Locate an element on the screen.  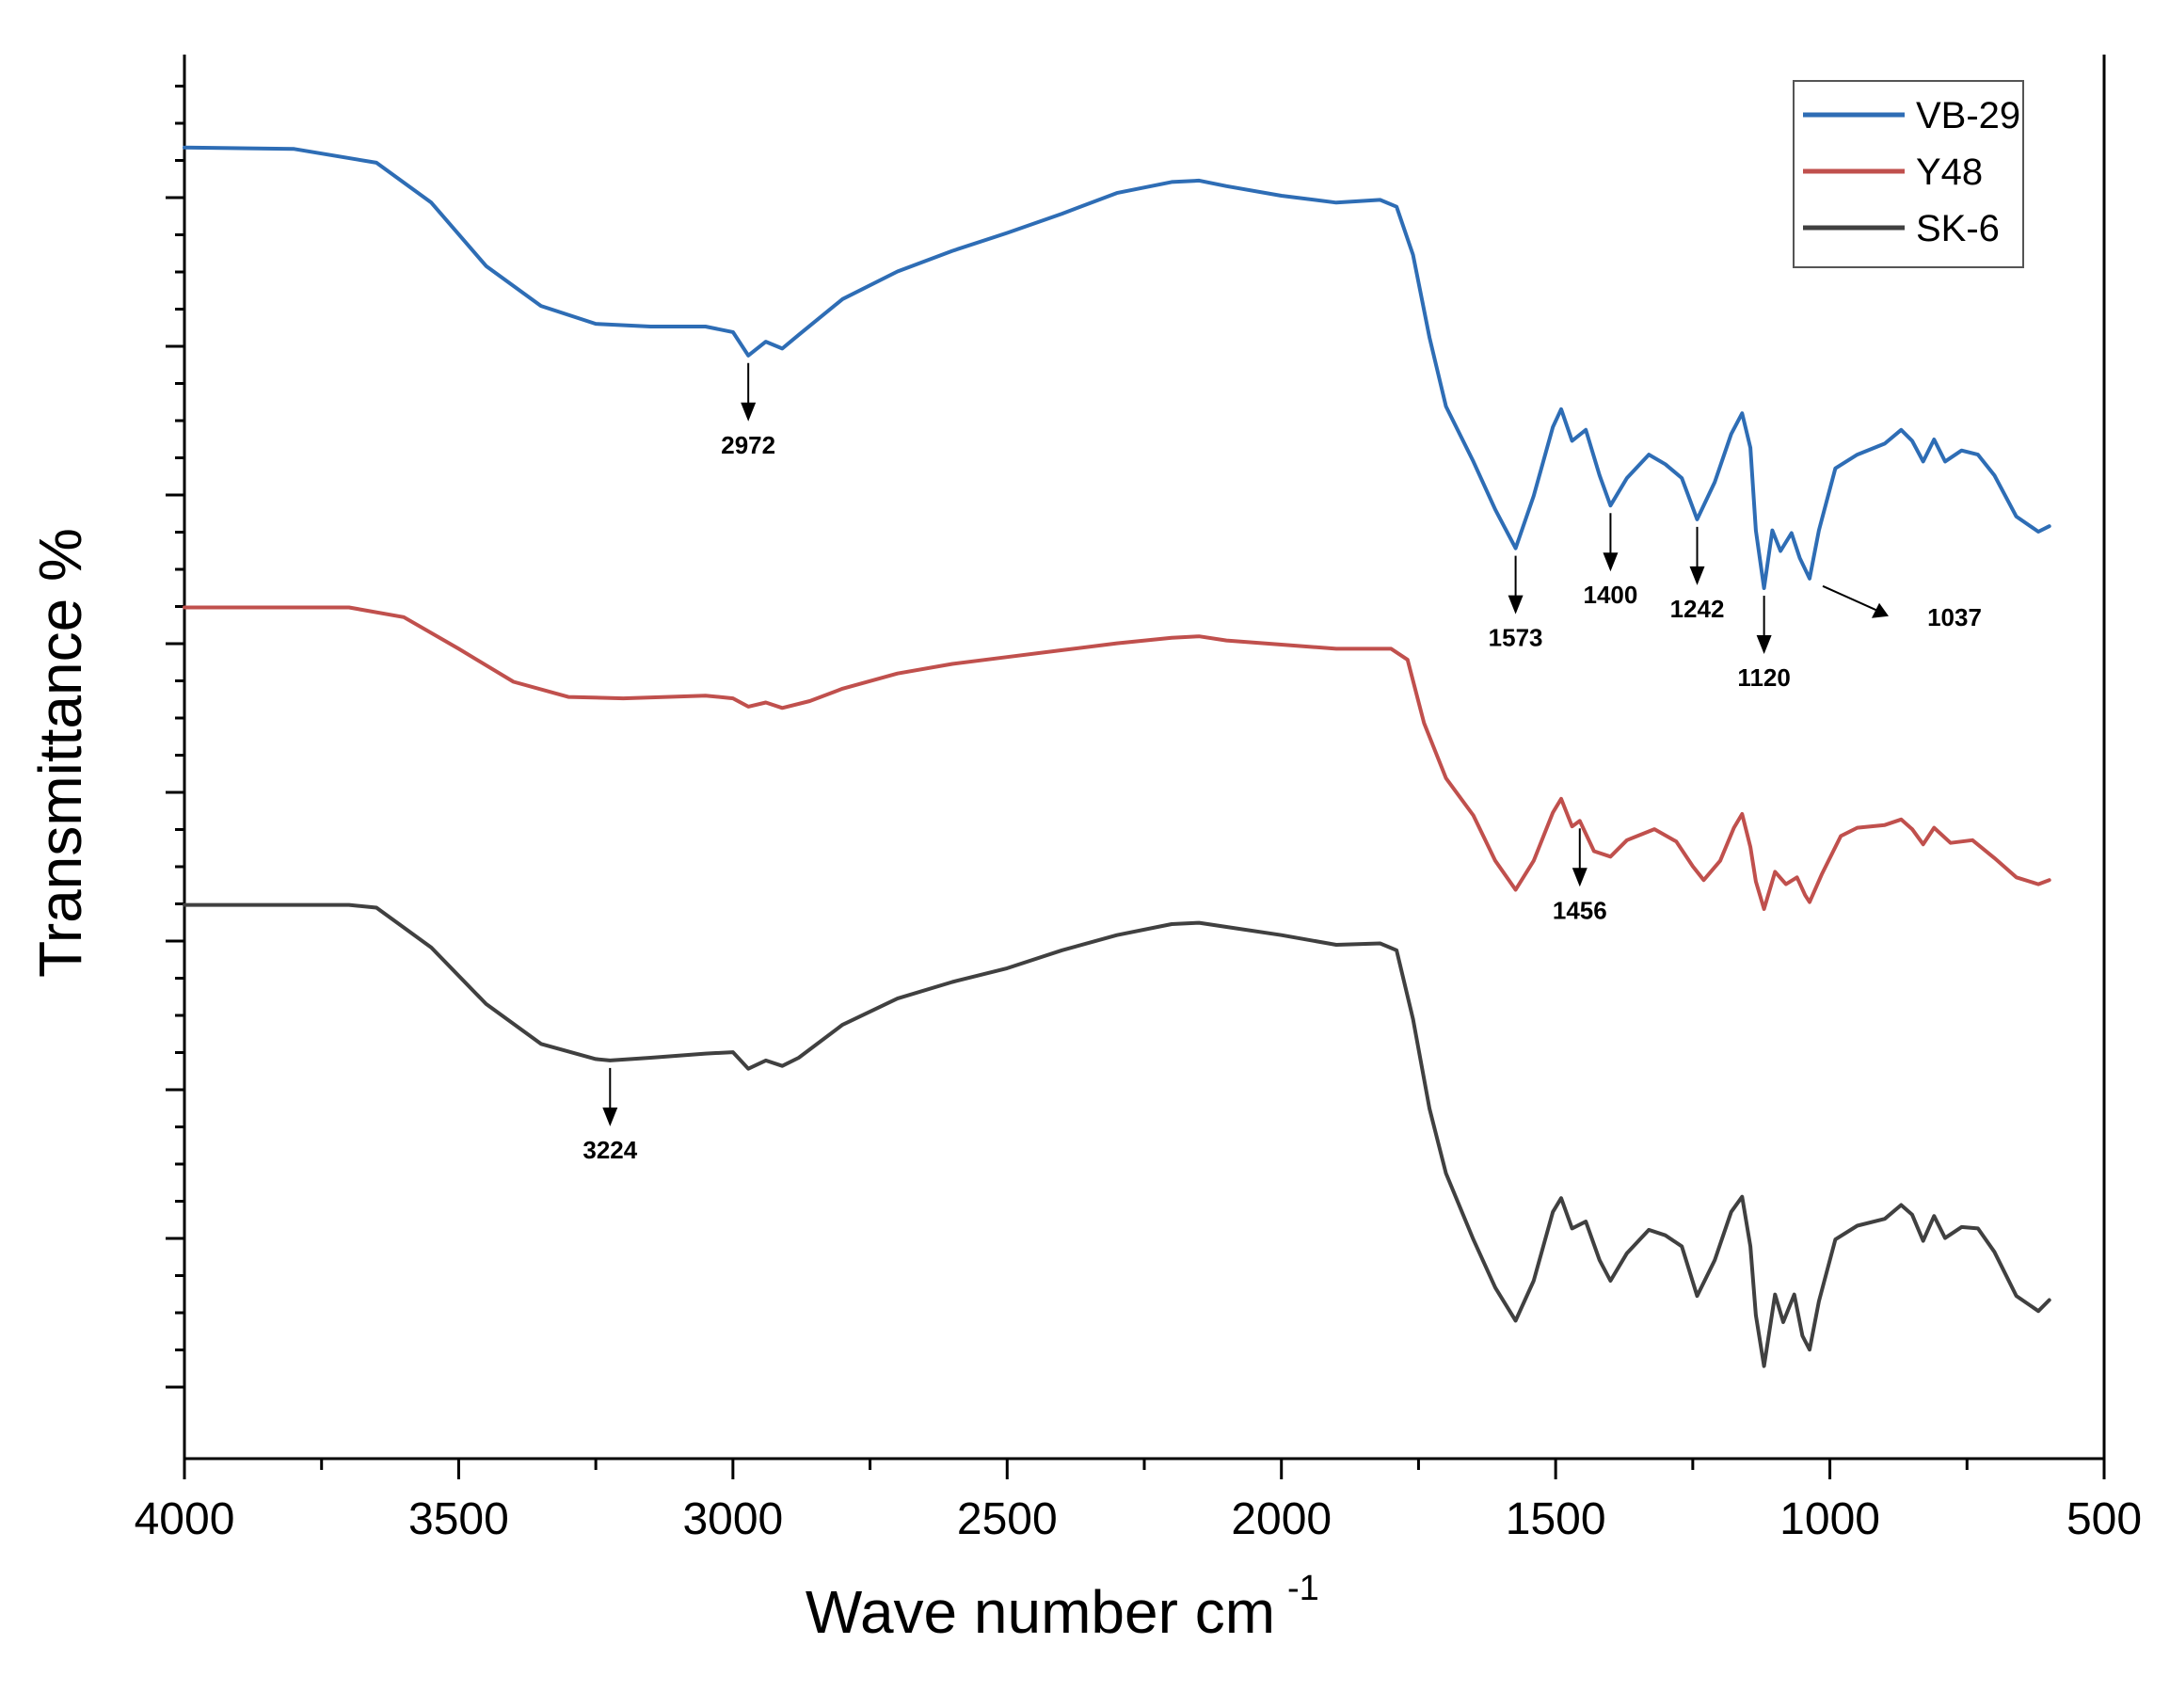
x-axis-title-superscript: -1 is located at coordinates (1303, 1588).